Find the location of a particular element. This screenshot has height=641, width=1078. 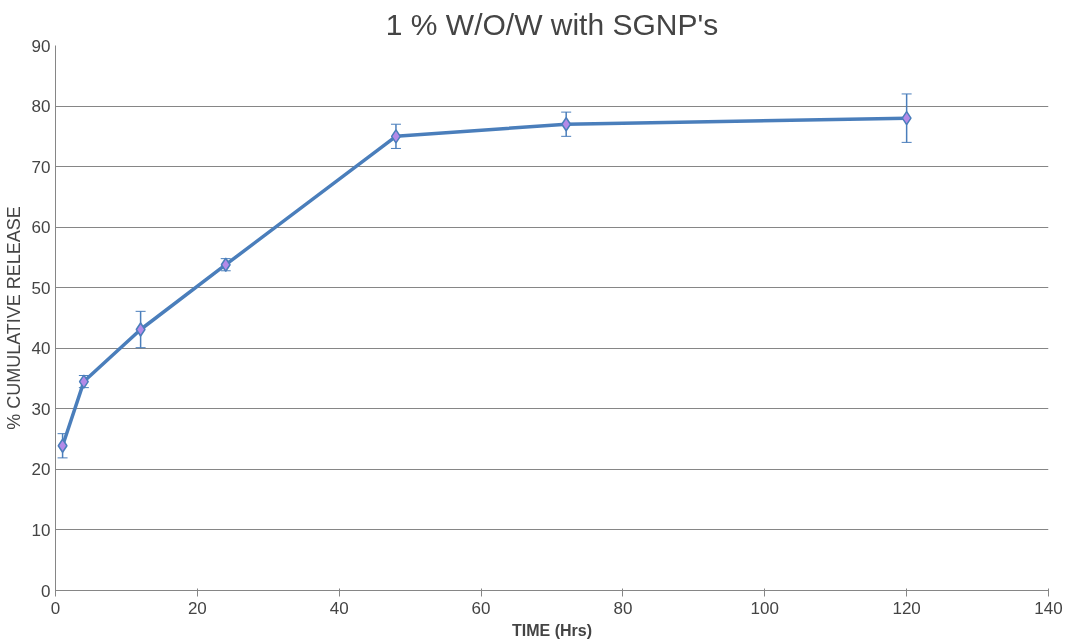

y-tick-label: 90 is located at coordinates (41, 46).